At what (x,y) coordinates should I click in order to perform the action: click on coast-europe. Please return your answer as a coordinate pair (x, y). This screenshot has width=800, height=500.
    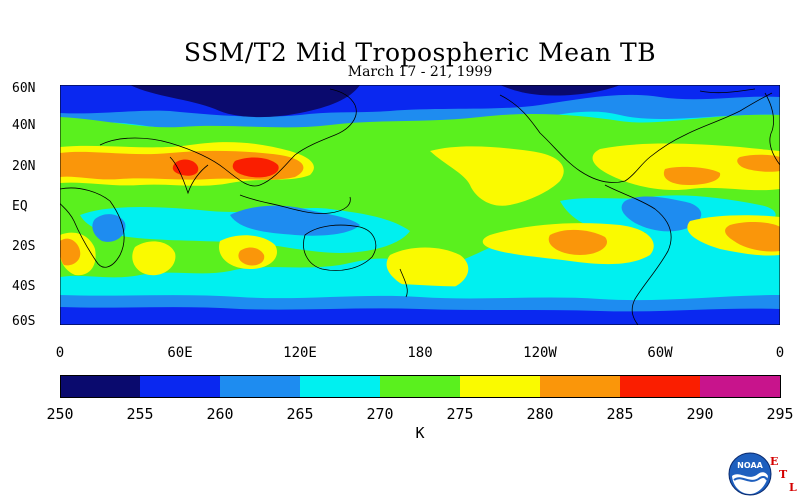
    Looking at the image, I should click on (772, 129).